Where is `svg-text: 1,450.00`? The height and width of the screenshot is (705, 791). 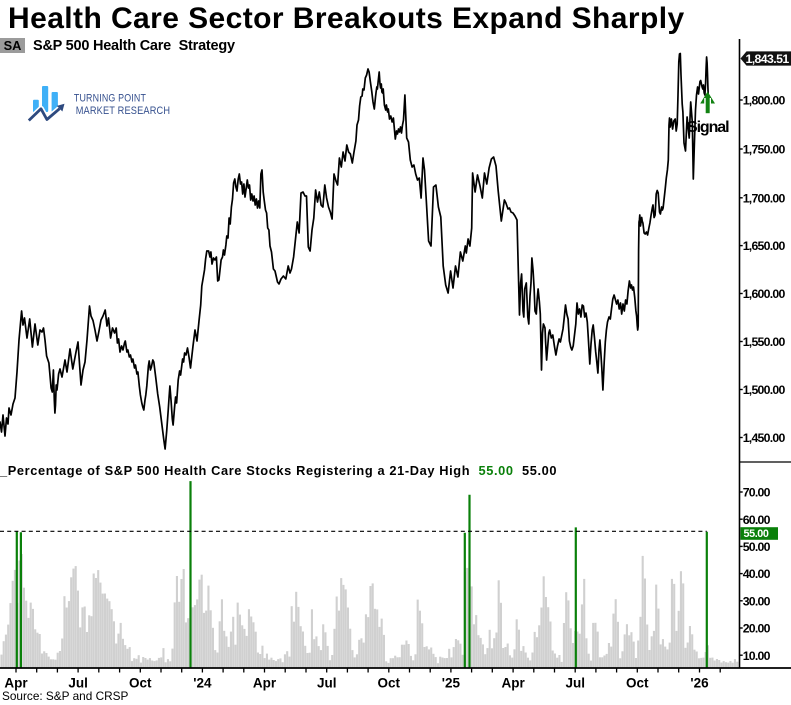
svg-text: 1,450.00 is located at coordinates (764, 438).